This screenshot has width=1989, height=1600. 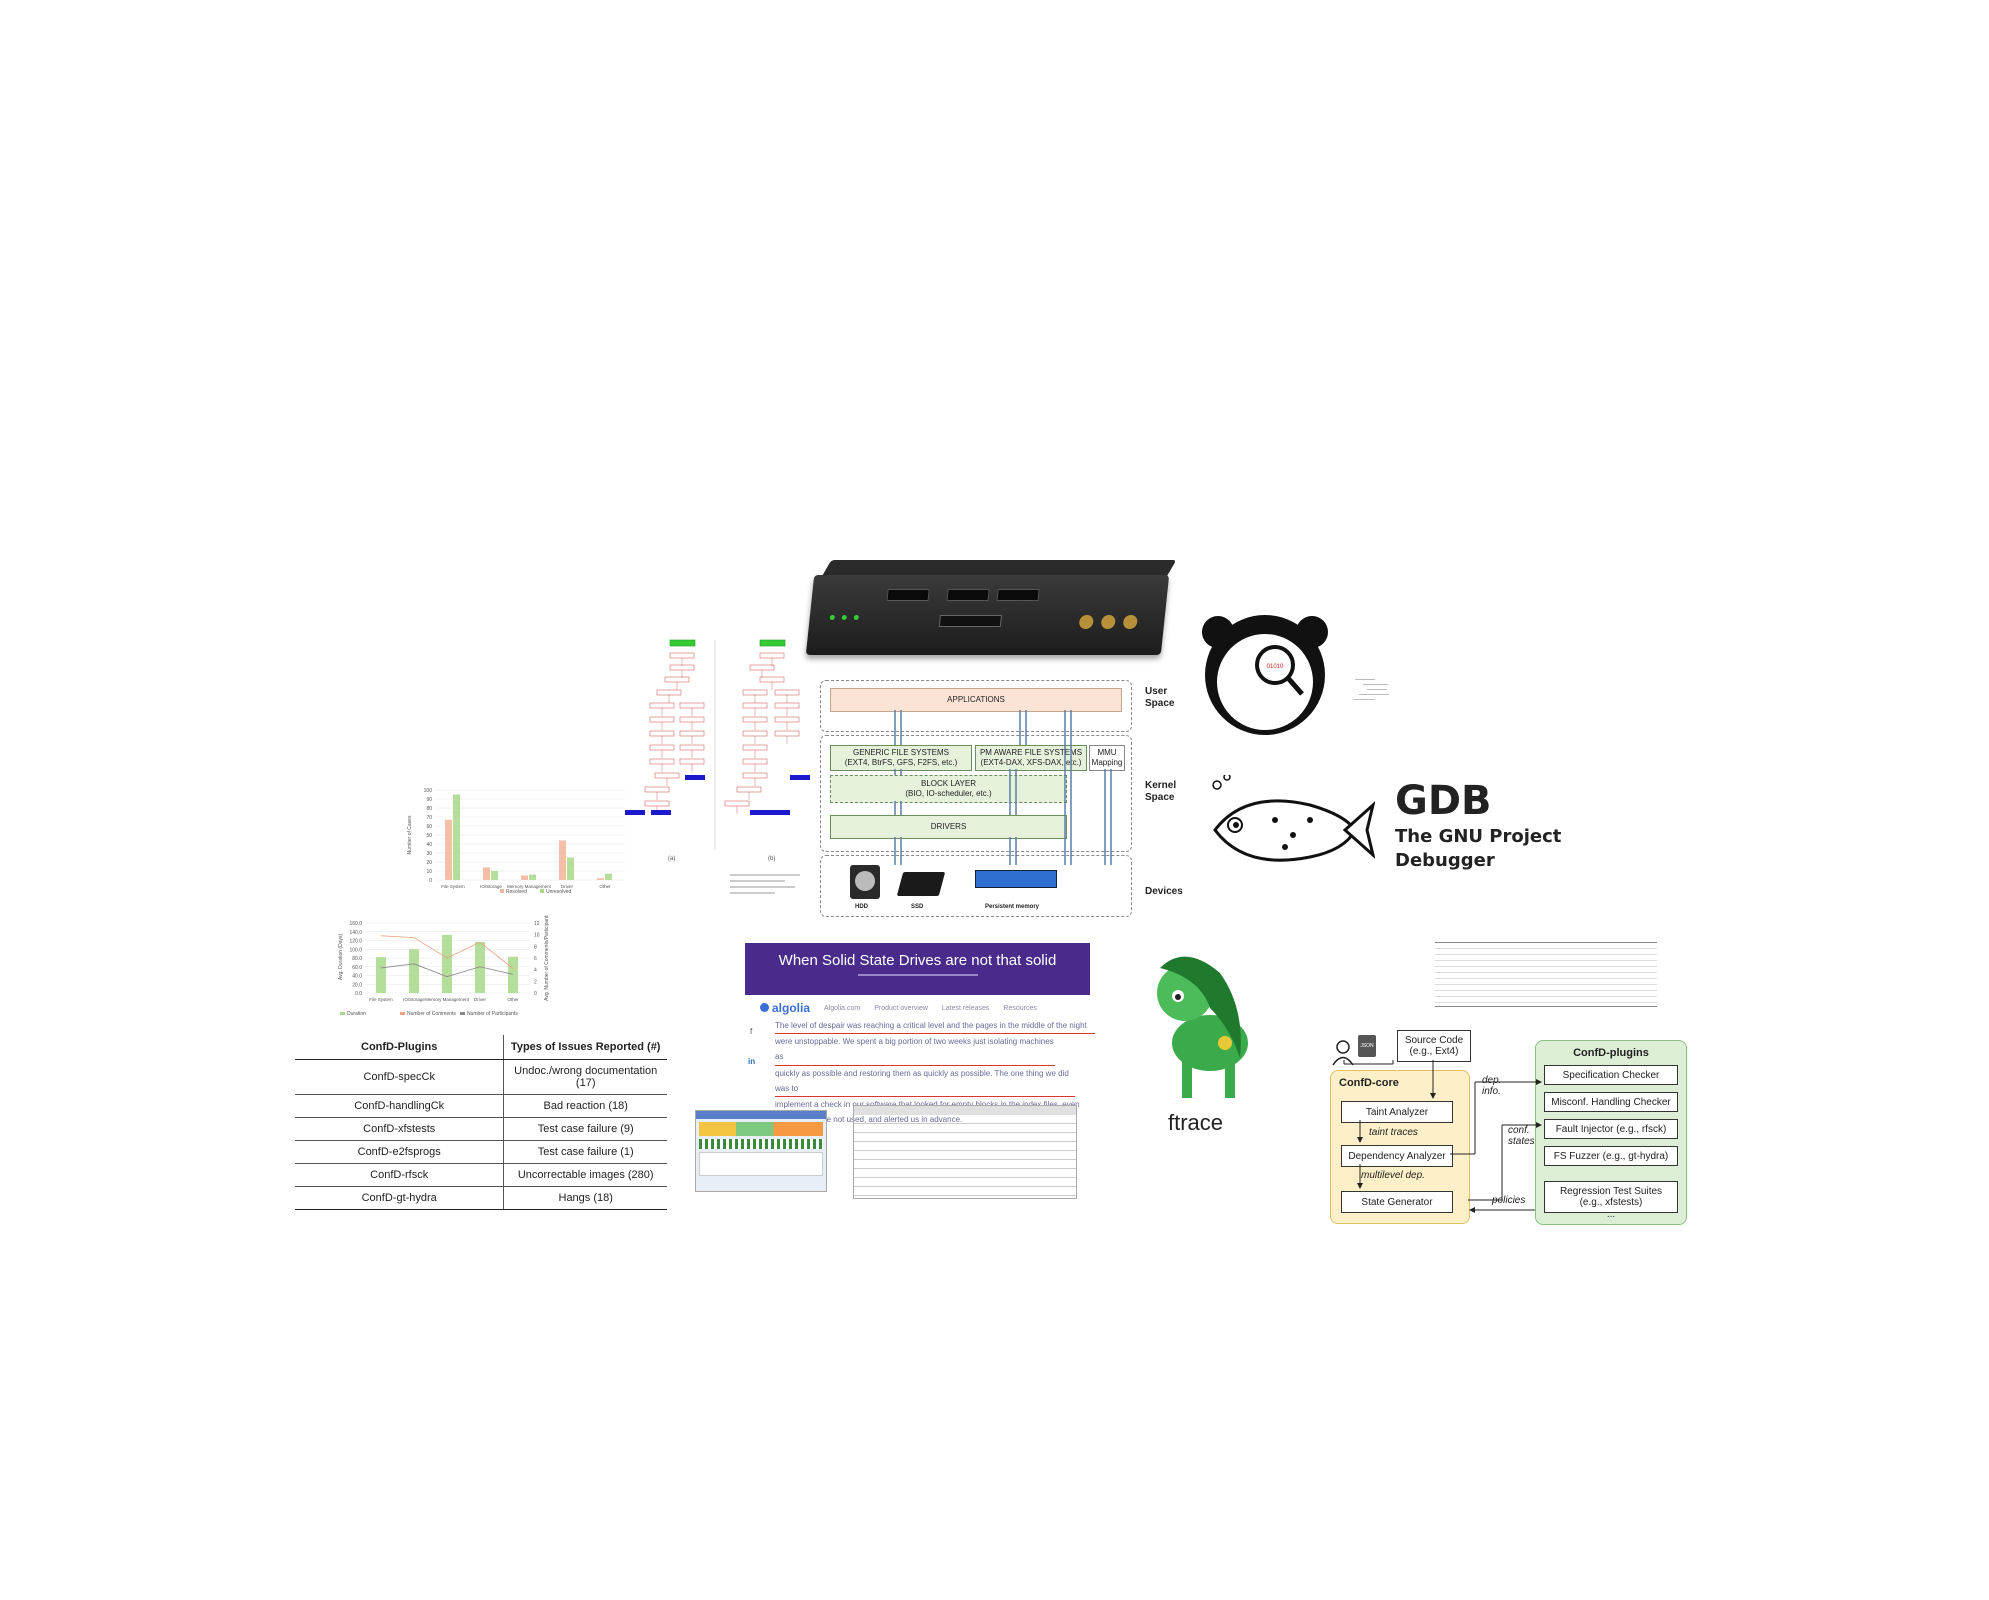 I want to click on y-tick-label: 80.0, so click(x=357, y=959).